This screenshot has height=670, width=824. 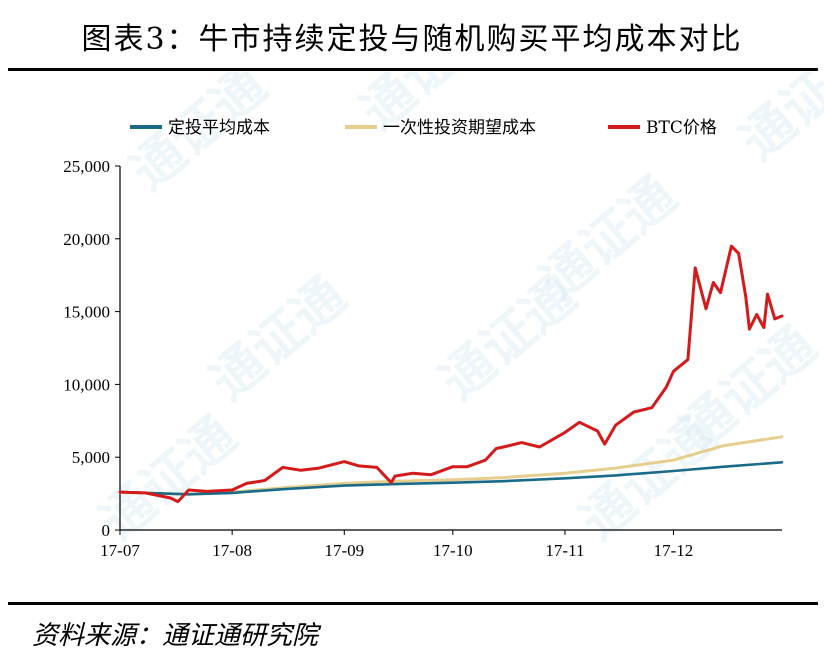 I want to click on x-tick-label: 17-11, so click(x=564, y=550).